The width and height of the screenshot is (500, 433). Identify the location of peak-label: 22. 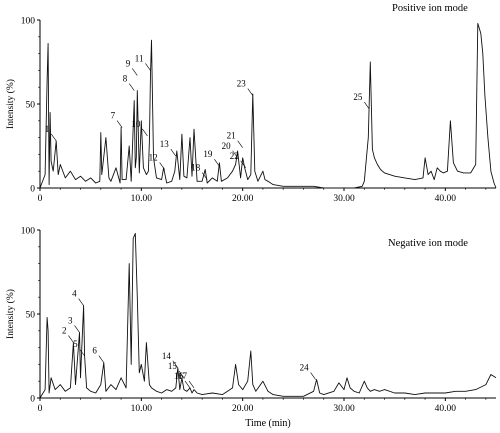
(234, 156).